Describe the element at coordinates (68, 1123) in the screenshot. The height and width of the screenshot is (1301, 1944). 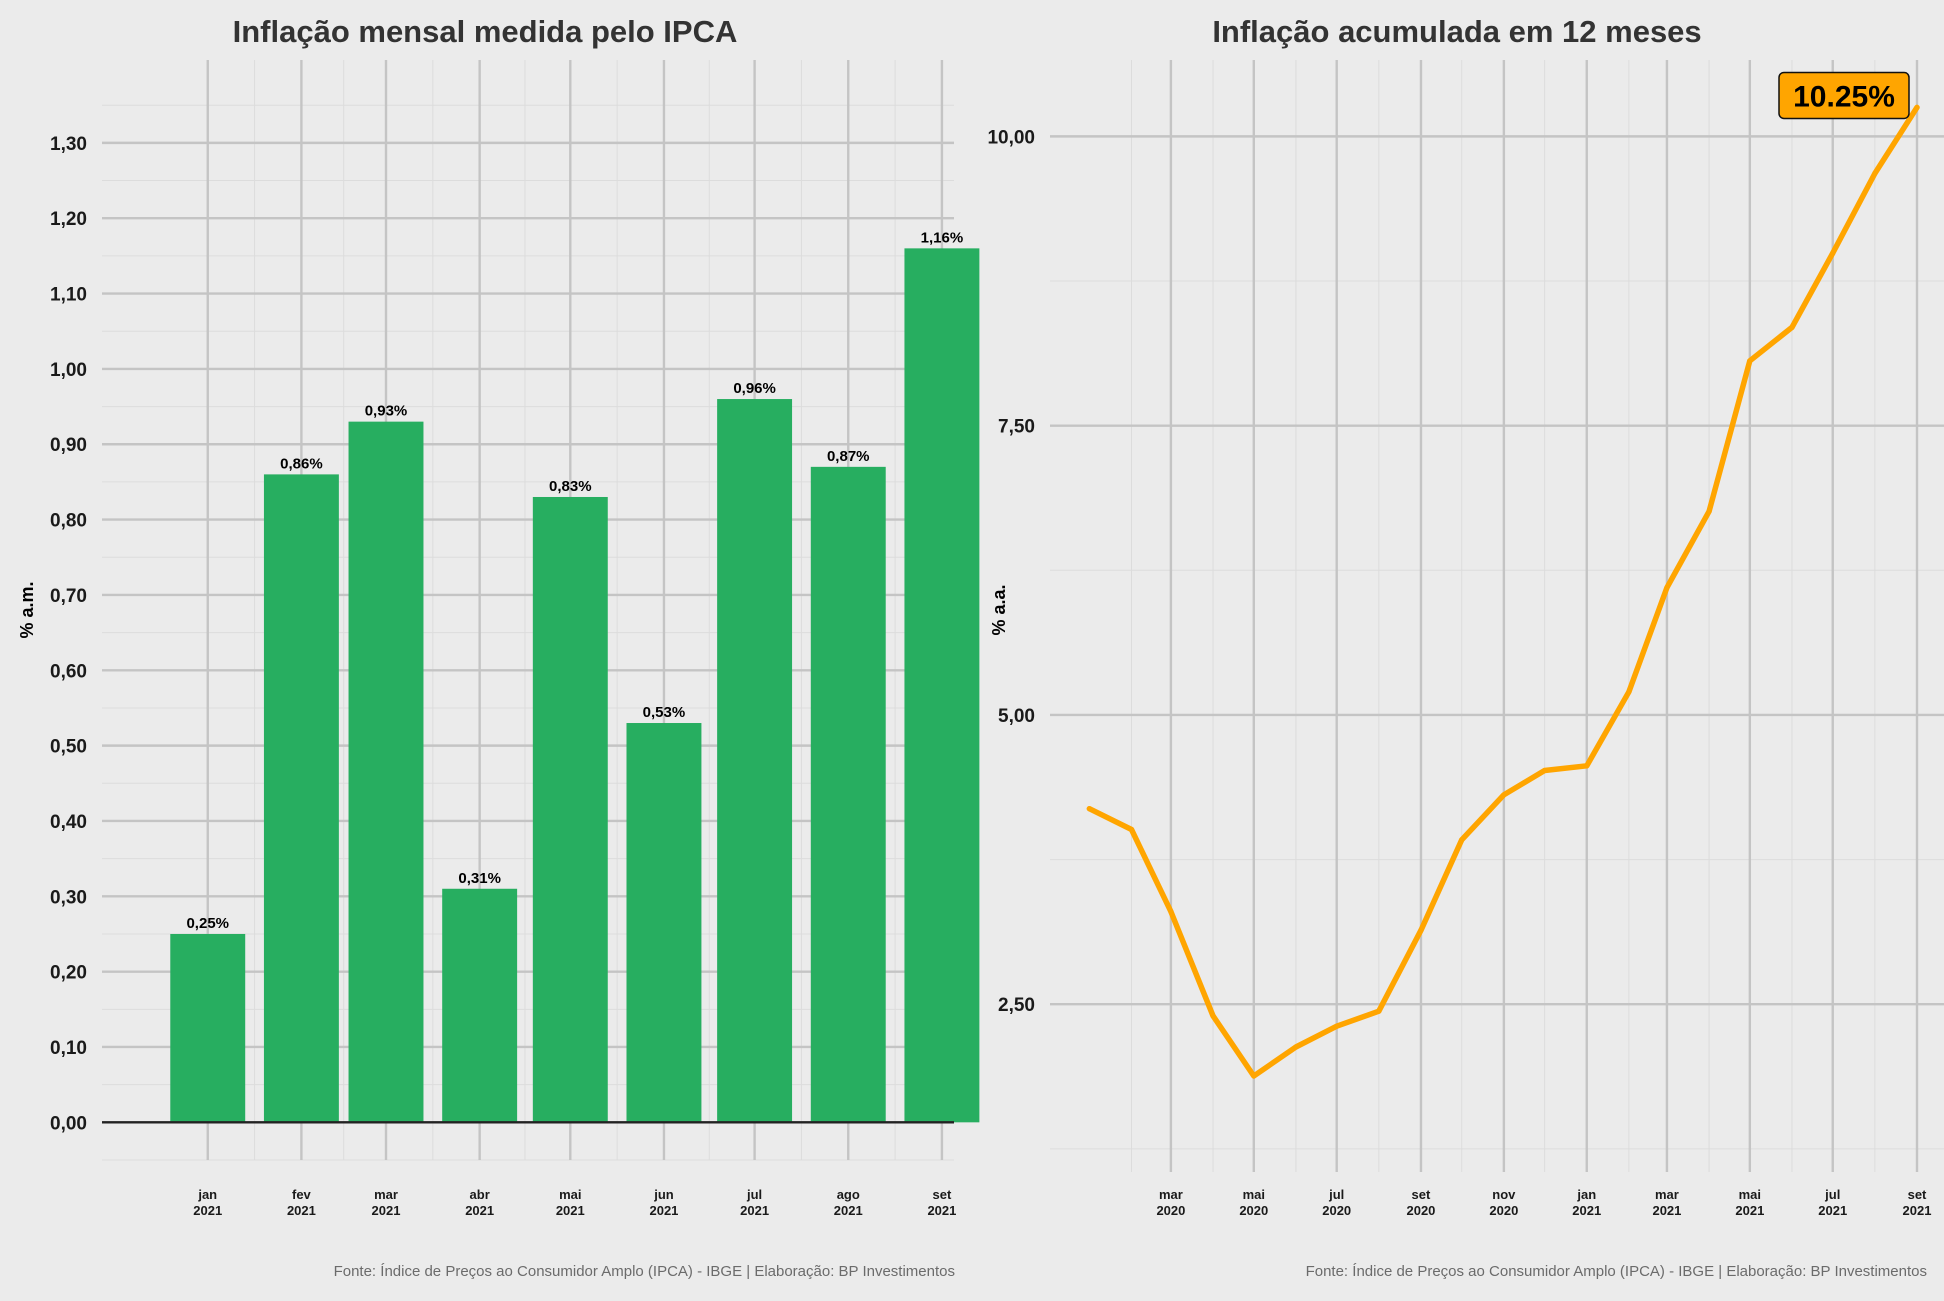
I see `y-tick-label: 0,00` at that location.